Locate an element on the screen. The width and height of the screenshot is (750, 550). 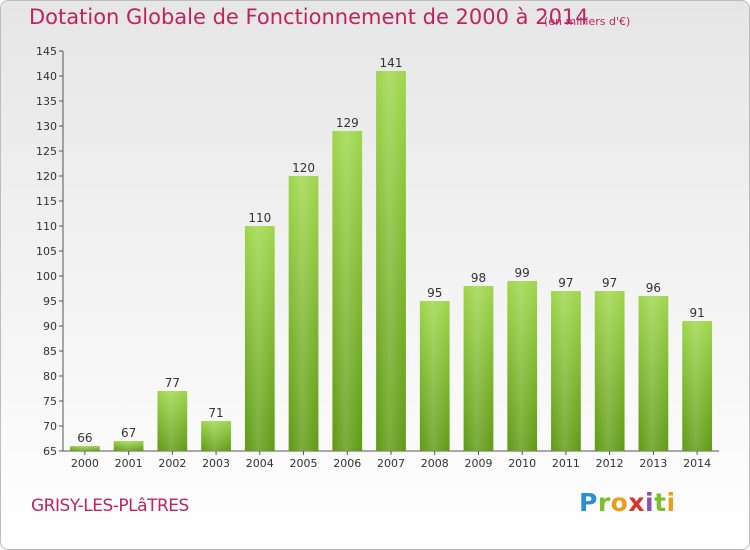
x-tick-label: 2007 is located at coordinates (391, 463).